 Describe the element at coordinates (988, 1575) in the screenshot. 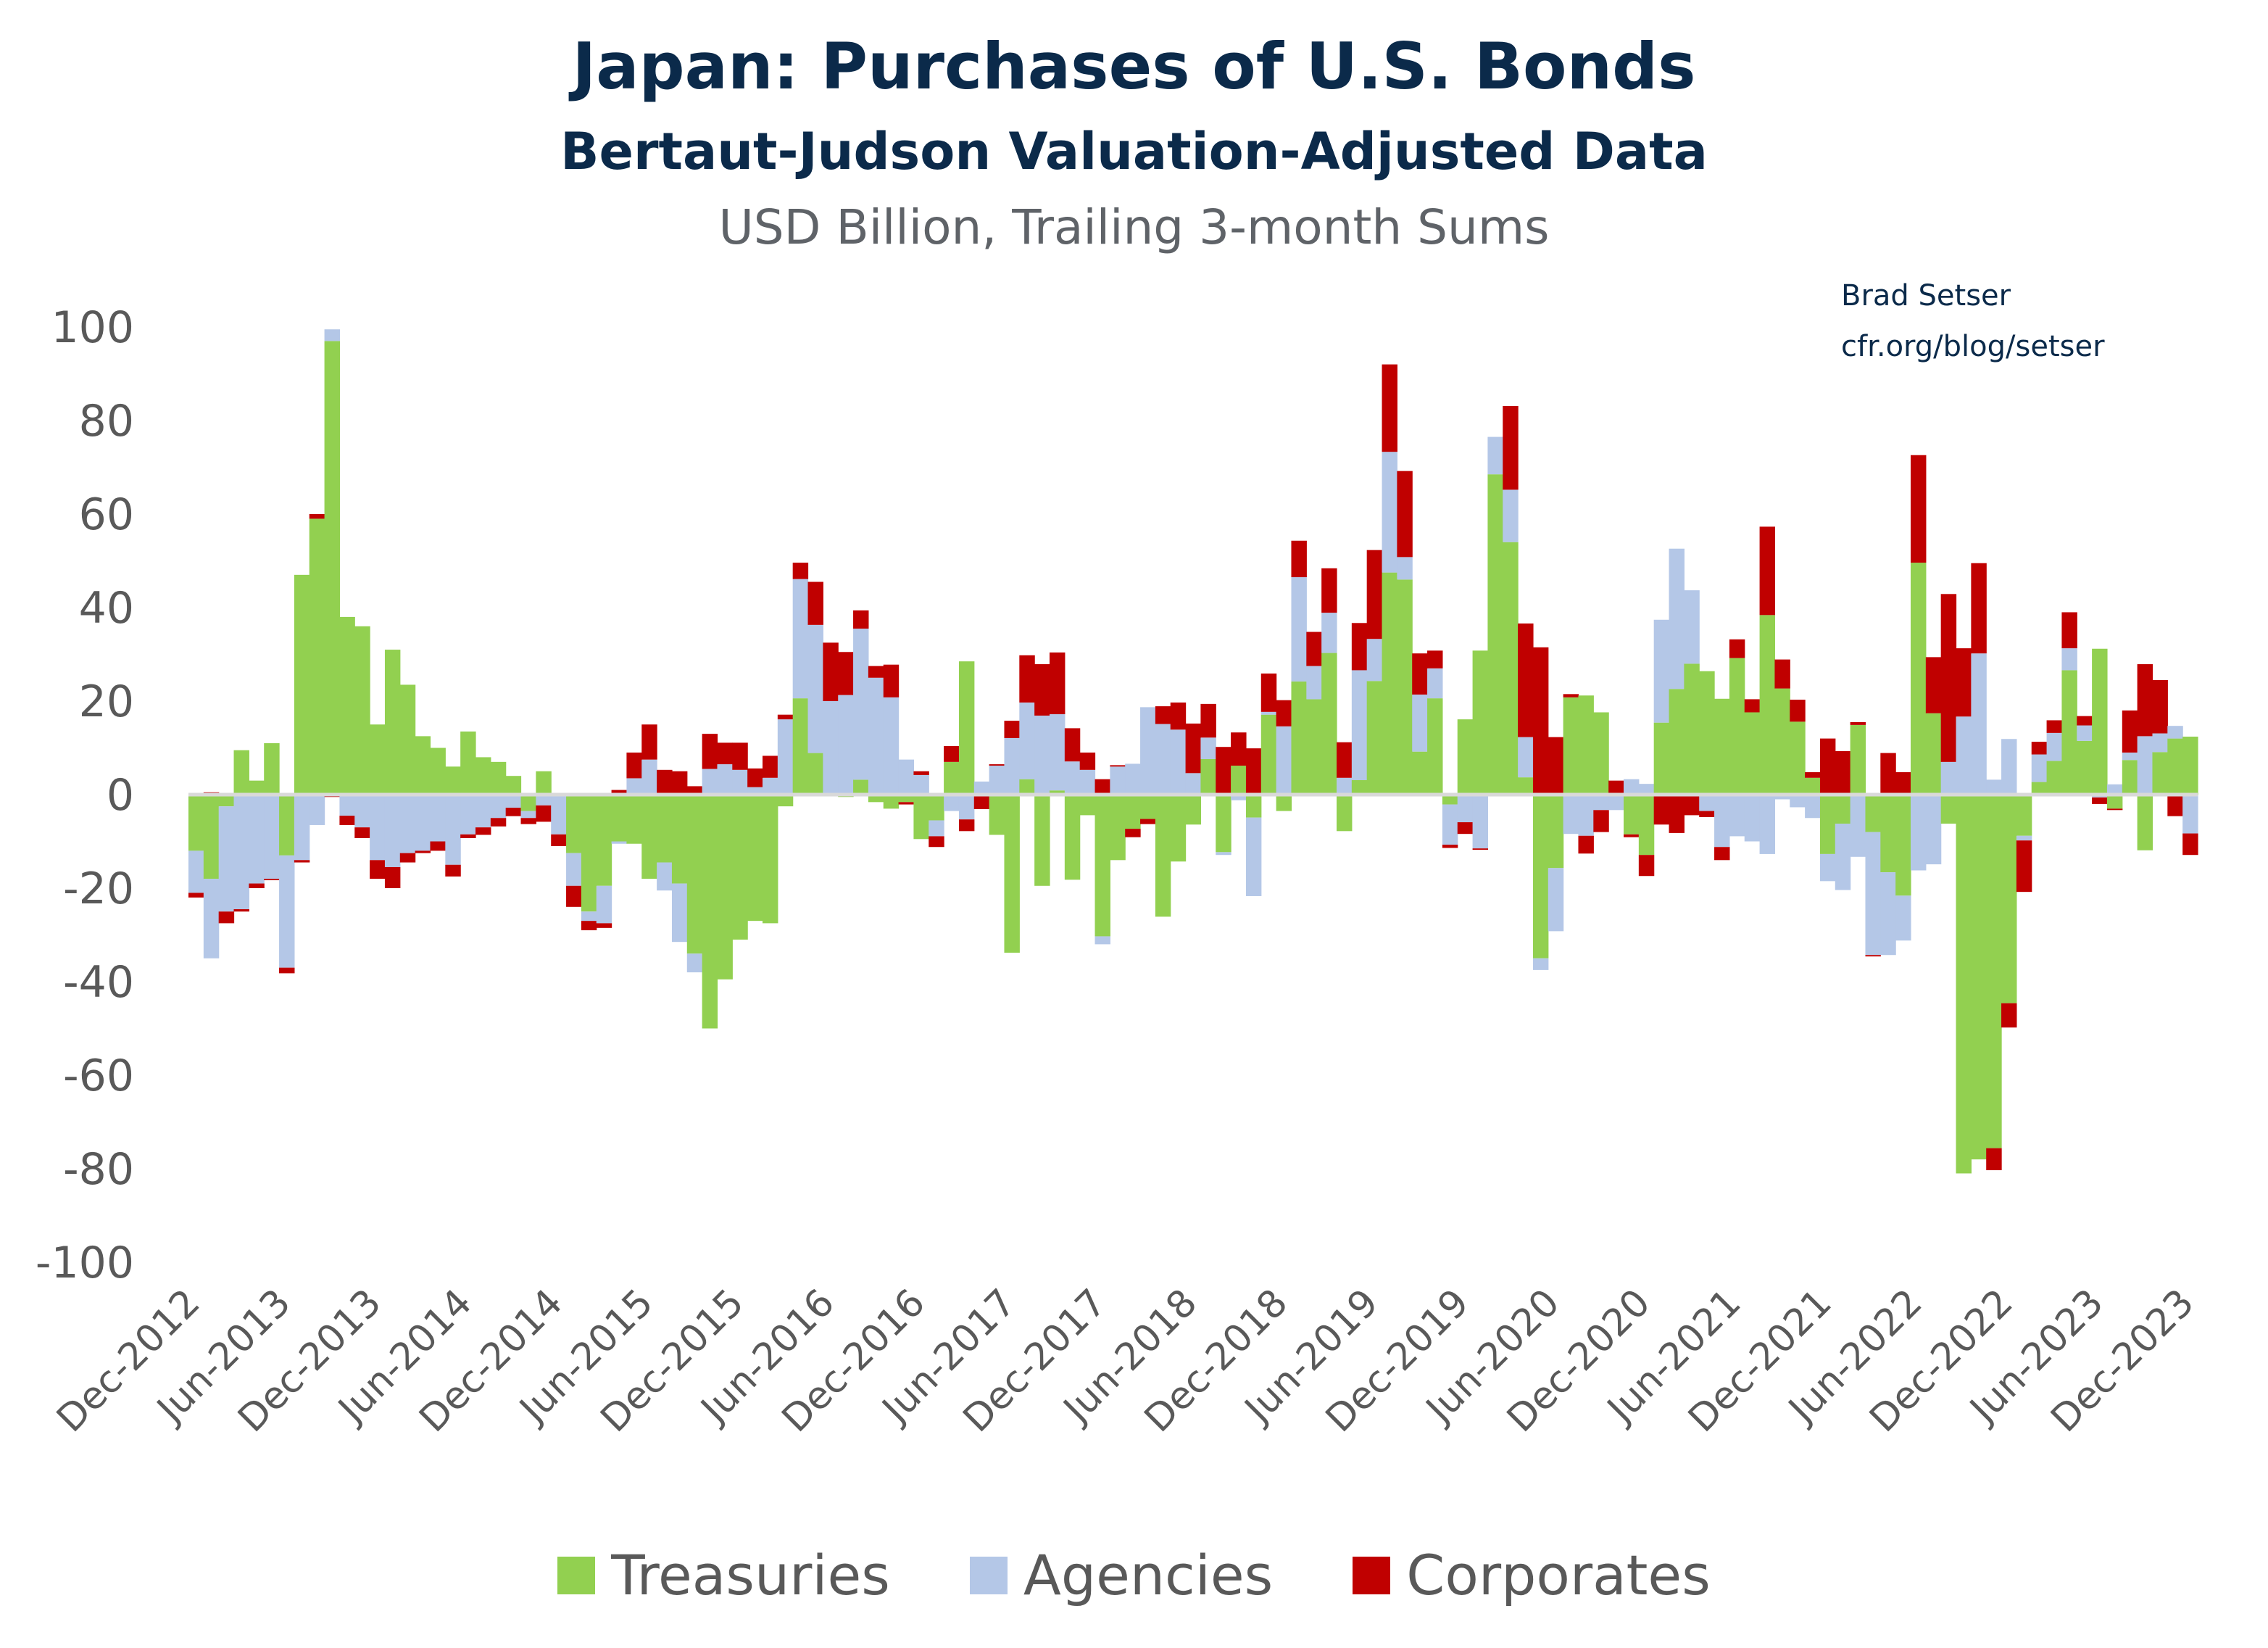

I see `legend-swatch-agencies` at that location.